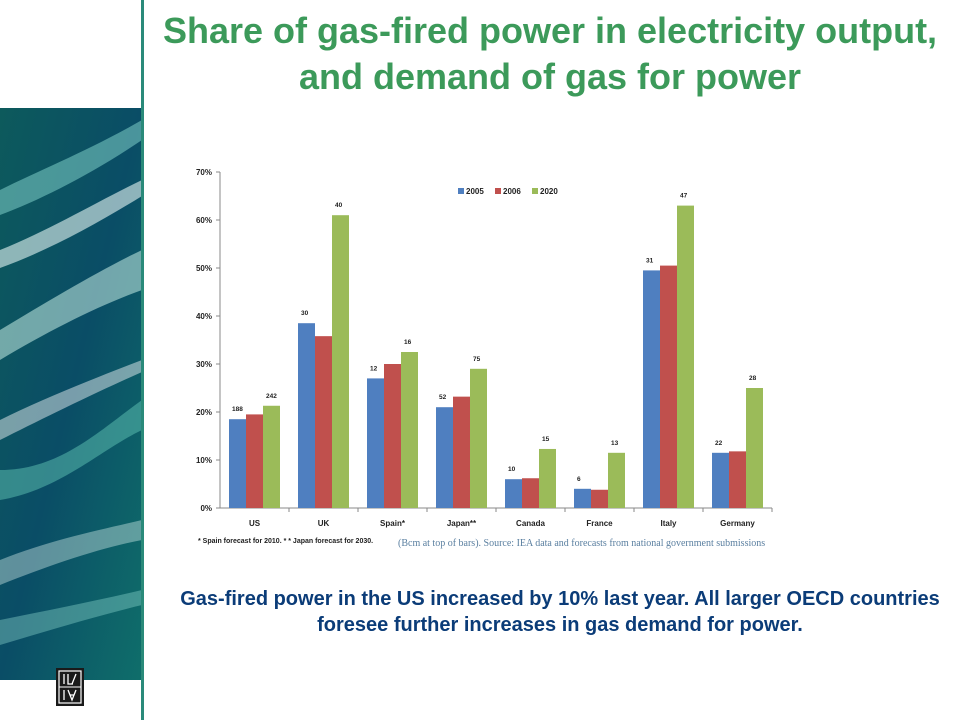 Image resolution: width=960 pixels, height=720 pixels. Describe the element at coordinates (204, 220) in the screenshot. I see `y-tick-label: 60%` at that location.